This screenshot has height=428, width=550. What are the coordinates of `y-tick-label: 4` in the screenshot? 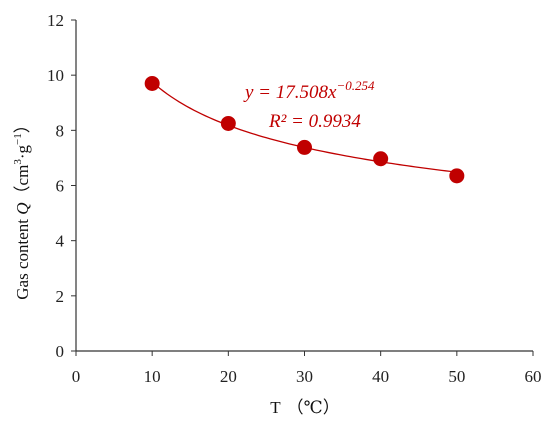 It's located at (60, 241).